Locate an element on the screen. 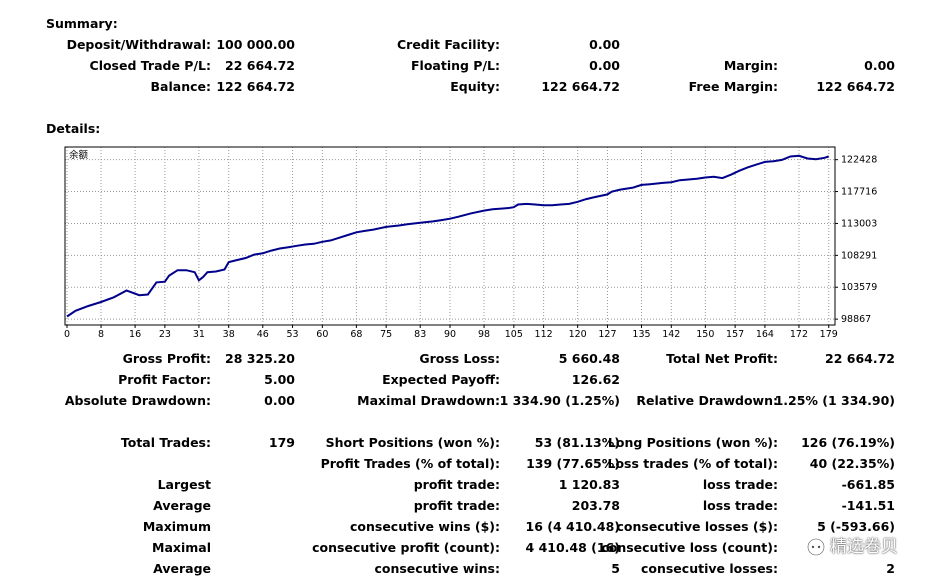 The height and width of the screenshot is (584, 942). x-tick-label: 83 is located at coordinates (420, 334).